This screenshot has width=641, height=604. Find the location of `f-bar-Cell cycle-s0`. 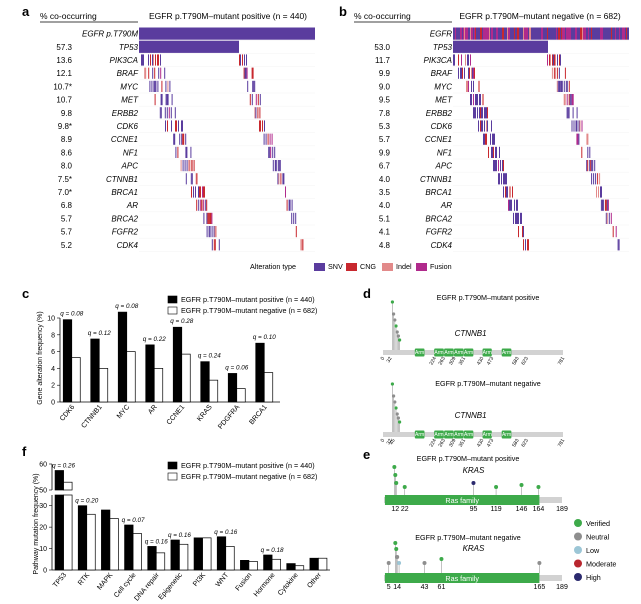

f-bar-Cell cycle-s0 is located at coordinates (129, 547).